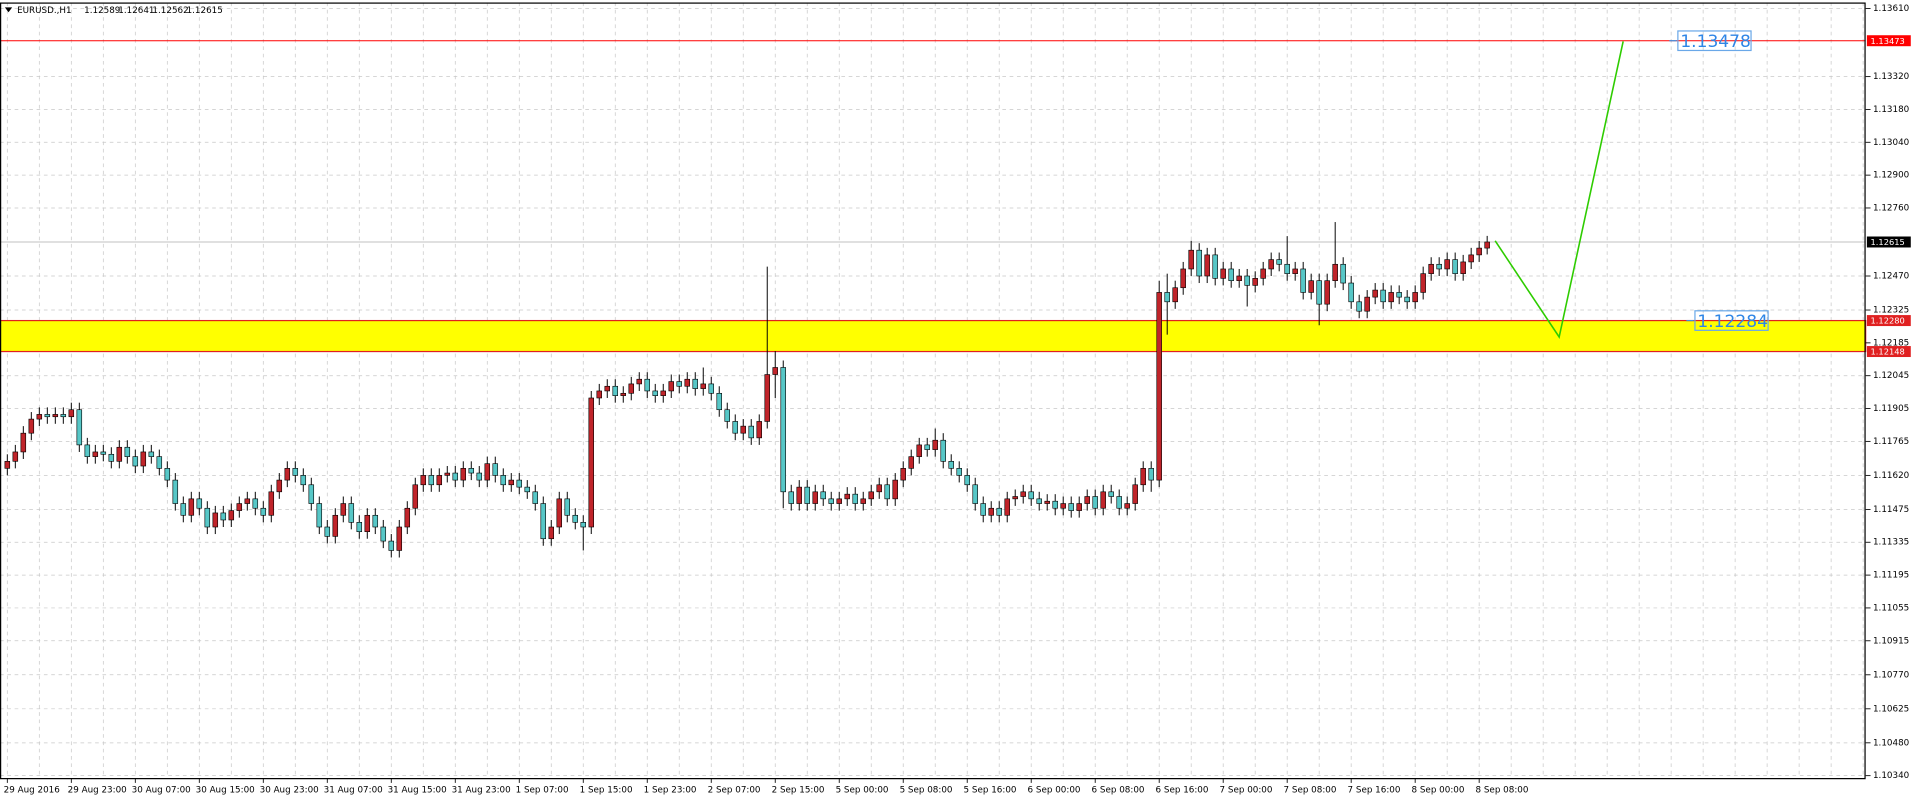 This screenshot has width=1912, height=800. What do you see at coordinates (990, 791) in the screenshot?
I see `x-tick-label: 5 Sep 16:00` at bounding box center [990, 791].